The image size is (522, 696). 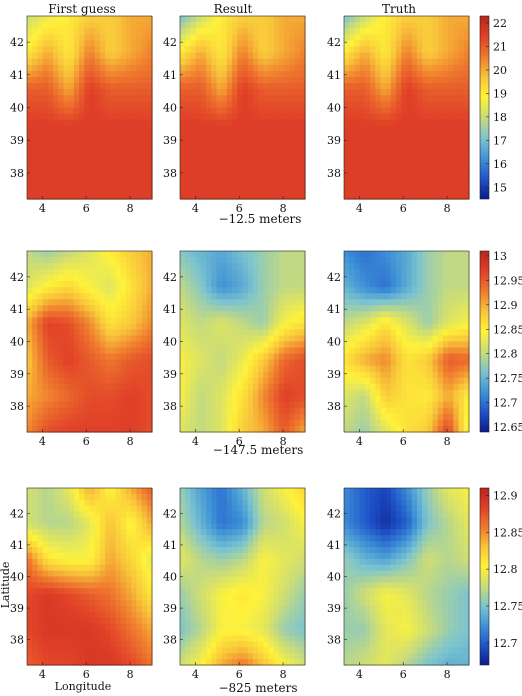 What do you see at coordinates (334, 140) in the screenshot?
I see `y-tick-label: 39` at bounding box center [334, 140].